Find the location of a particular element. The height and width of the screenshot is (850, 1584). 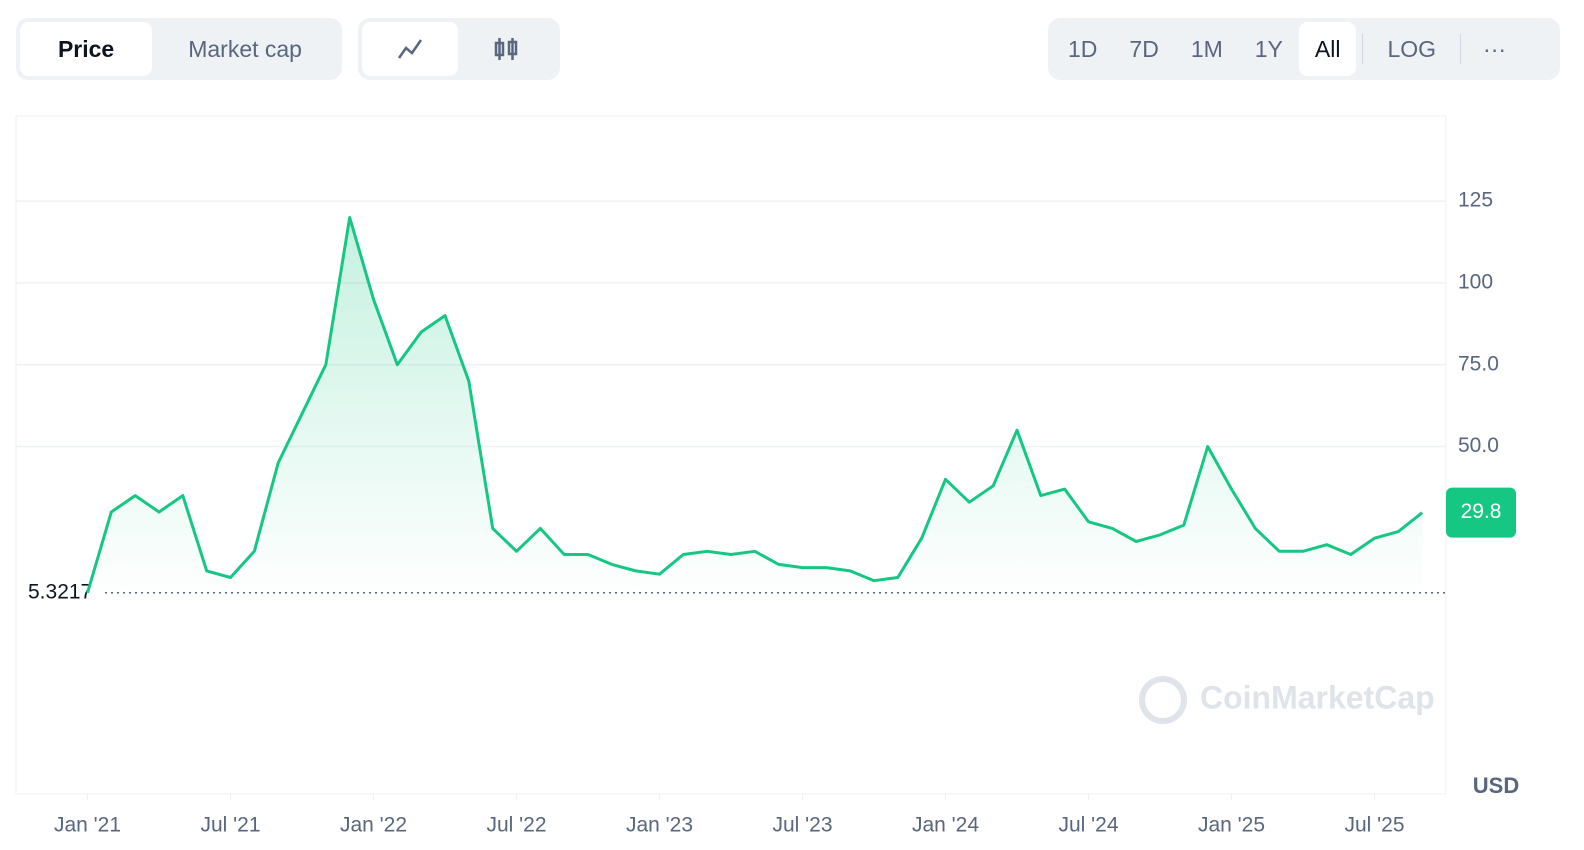

x-tick-label: Jul '21 is located at coordinates (230, 825).